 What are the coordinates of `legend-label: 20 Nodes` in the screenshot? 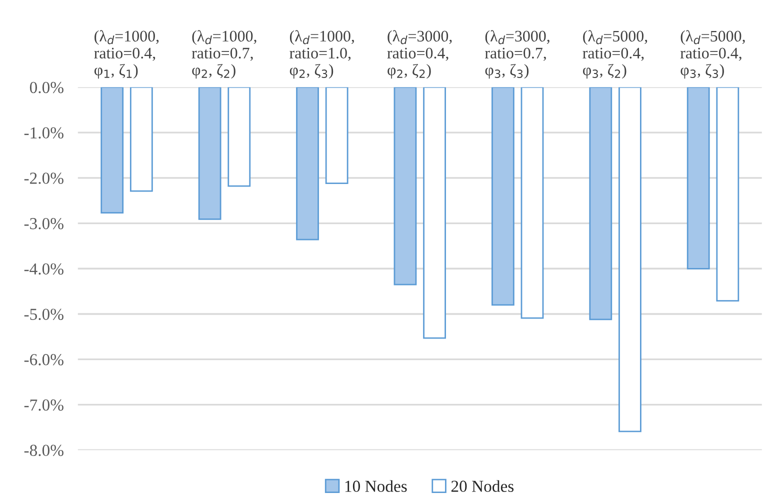 It's located at (482, 486).